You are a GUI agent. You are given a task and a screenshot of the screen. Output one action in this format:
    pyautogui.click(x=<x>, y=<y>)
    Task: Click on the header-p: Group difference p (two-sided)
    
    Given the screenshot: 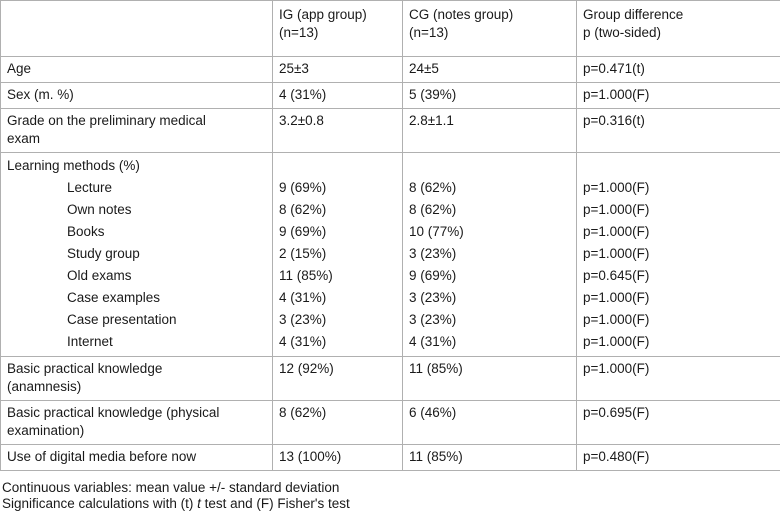 What is the action you would take?
    pyautogui.click(x=678, y=28)
    